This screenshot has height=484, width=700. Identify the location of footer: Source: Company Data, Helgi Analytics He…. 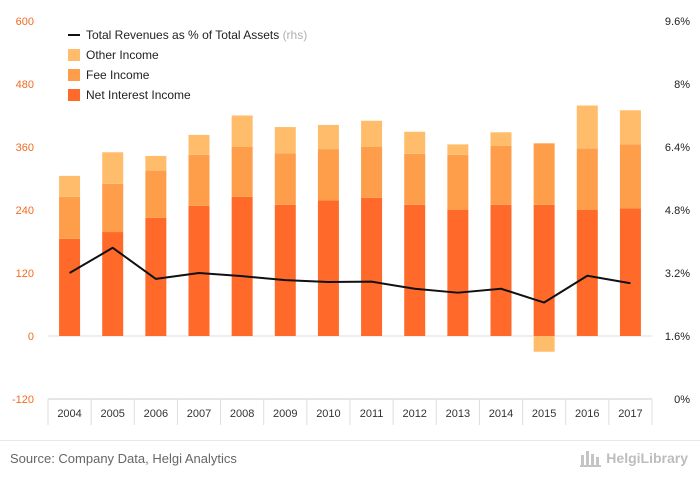
(350, 462).